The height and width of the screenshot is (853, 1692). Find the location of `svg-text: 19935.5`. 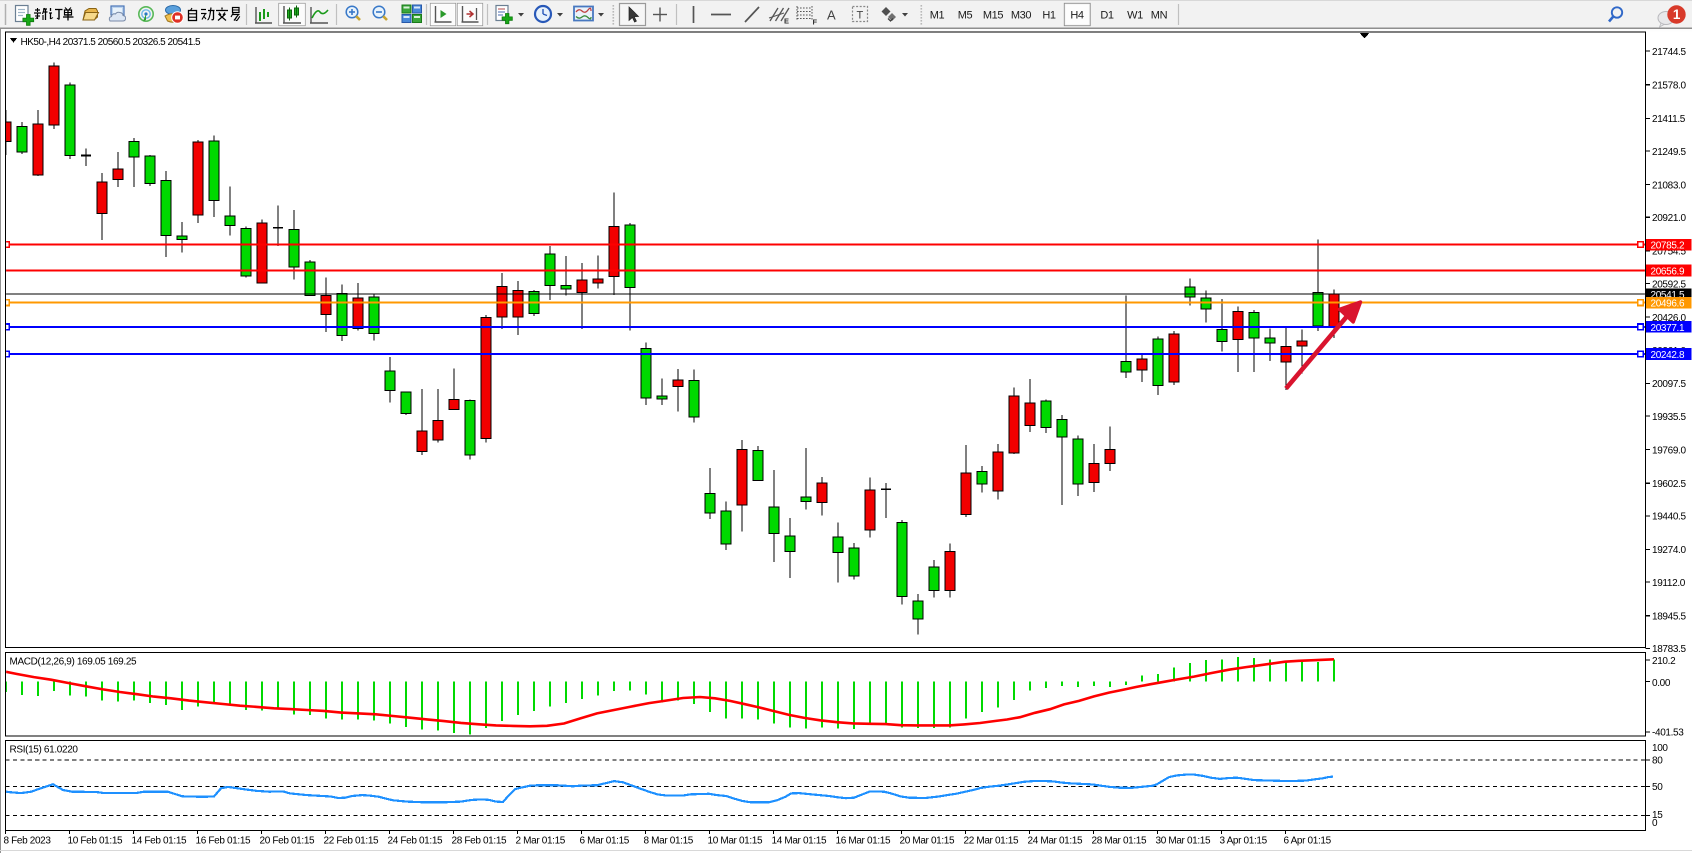

svg-text: 19935.5 is located at coordinates (1669, 417).